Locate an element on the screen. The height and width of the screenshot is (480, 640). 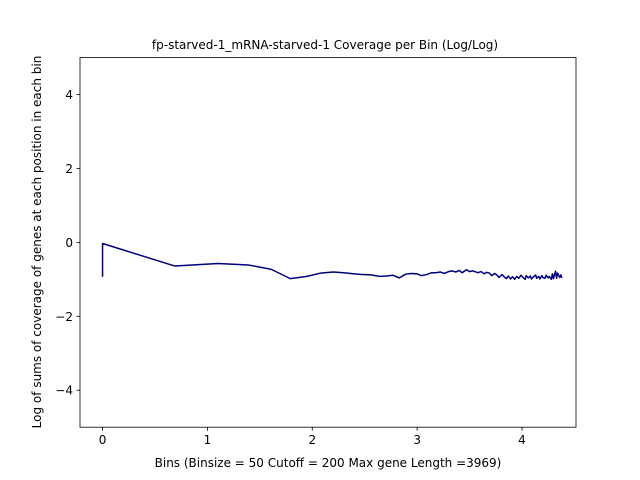
y-tick-label: 4 is located at coordinates (69, 95).